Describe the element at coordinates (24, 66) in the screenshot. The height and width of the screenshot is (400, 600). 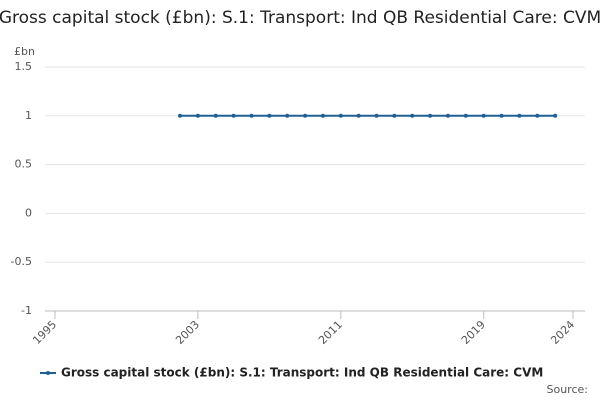
I see `y-tick-label: 1.5` at that location.